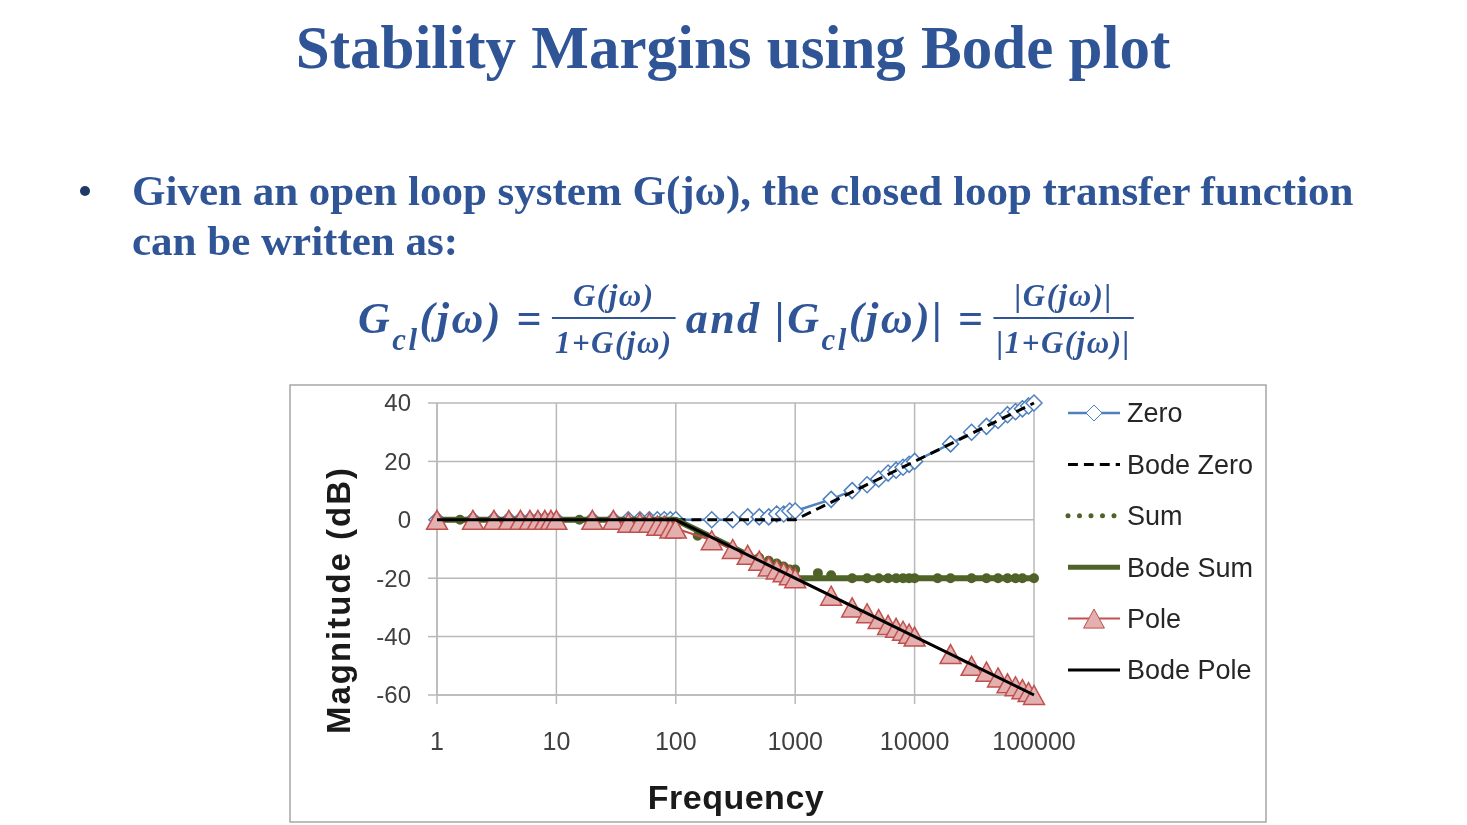 The height and width of the screenshot is (825, 1467). Describe the element at coordinates (397, 461) in the screenshot. I see `y-tick-label: 20` at that location.